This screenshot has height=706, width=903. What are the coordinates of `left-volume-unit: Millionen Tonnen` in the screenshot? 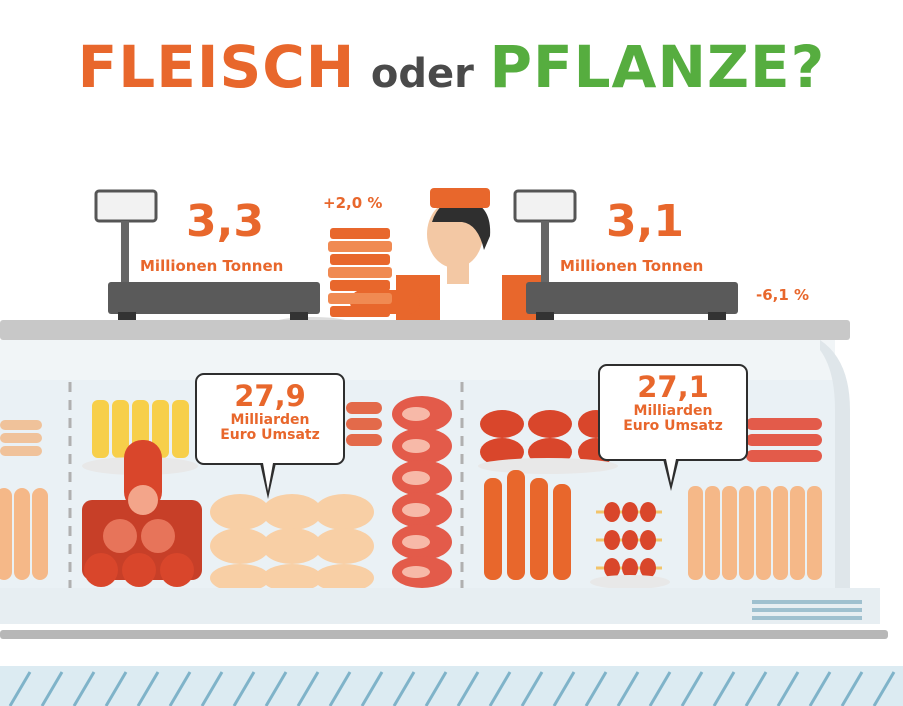 It's located at (212, 266).